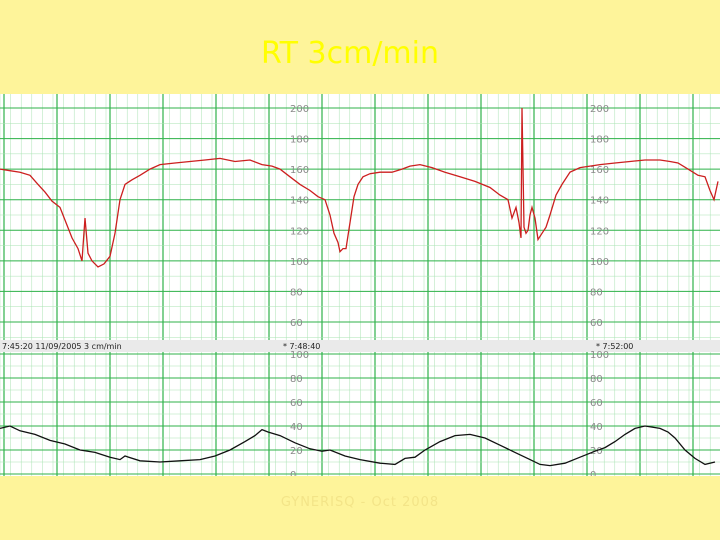 This screenshot has height=540, width=720. I want to click on slide-footer: GYNERISQ - Oct 2008, so click(360, 502).